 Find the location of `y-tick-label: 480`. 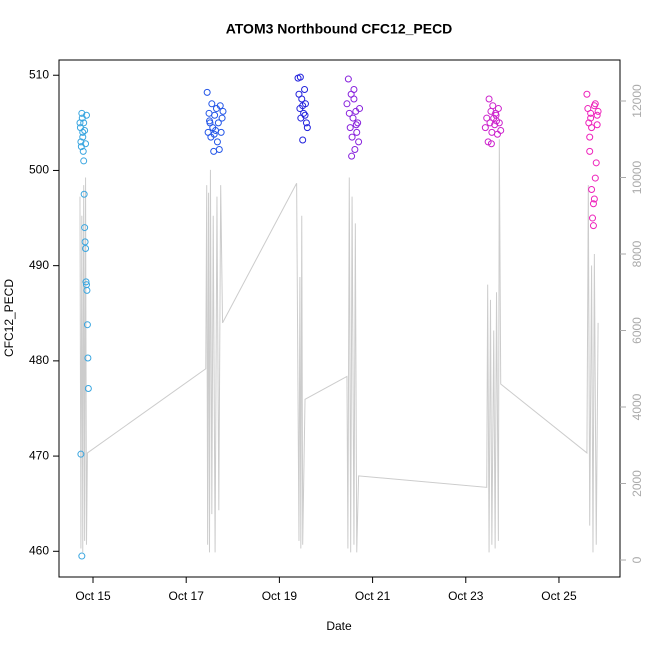

y-tick-label: 480 is located at coordinates (39, 360).